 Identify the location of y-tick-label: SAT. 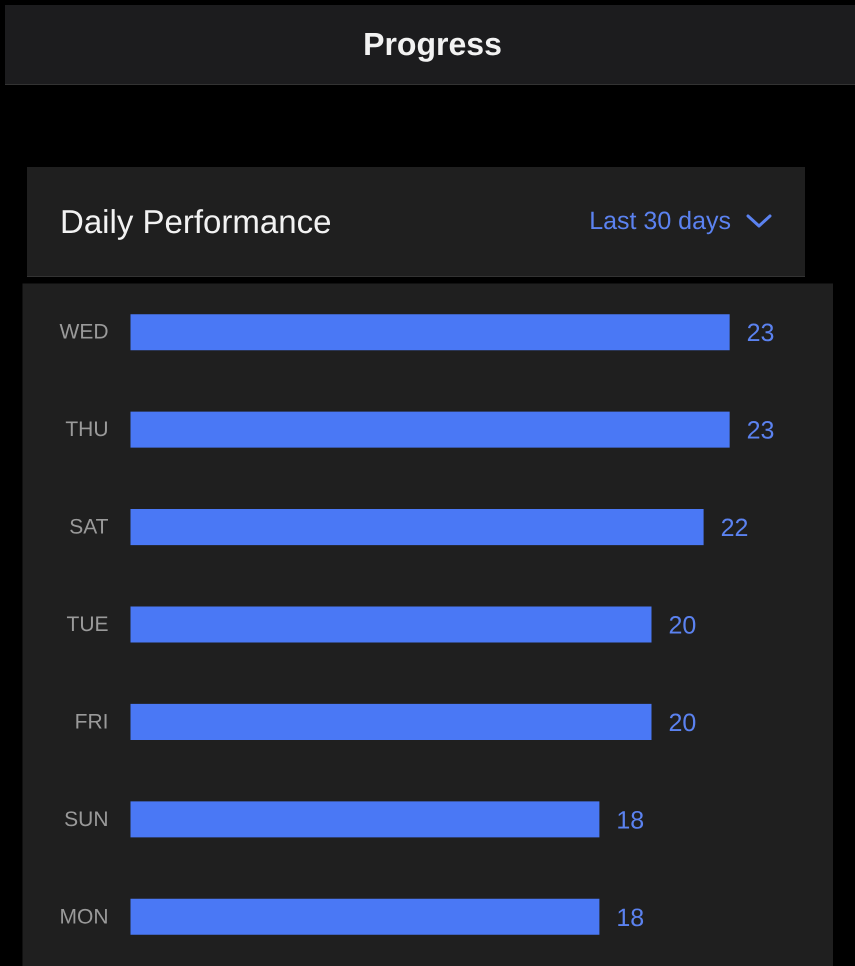
(89, 527).